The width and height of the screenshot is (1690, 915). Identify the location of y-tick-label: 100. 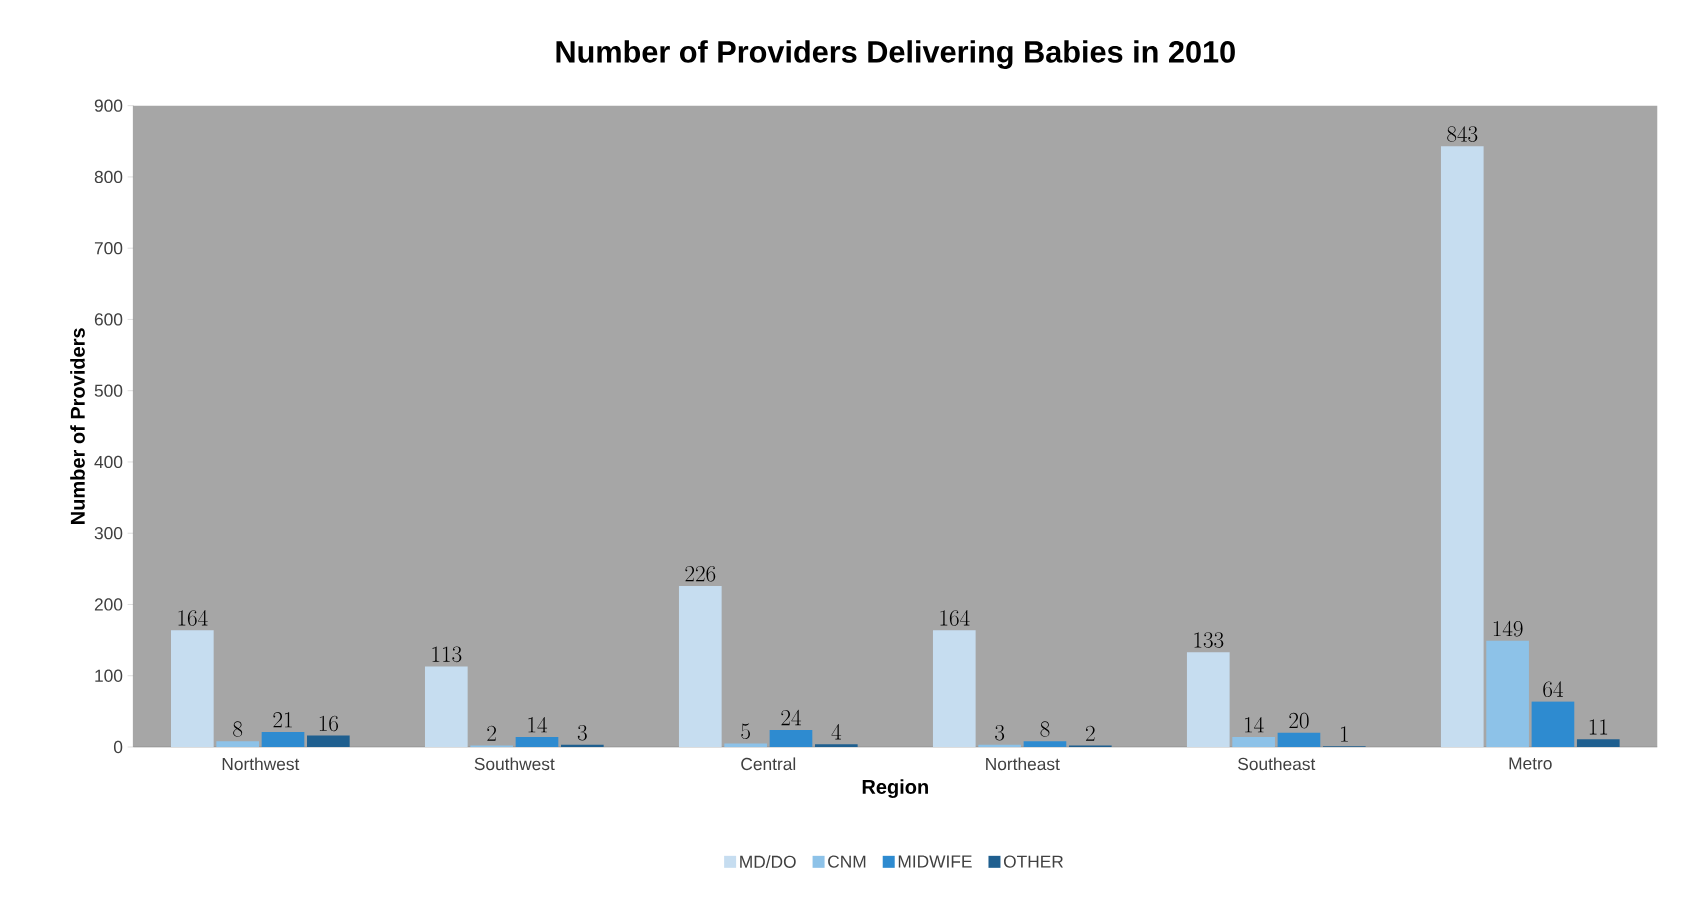
(109, 675).